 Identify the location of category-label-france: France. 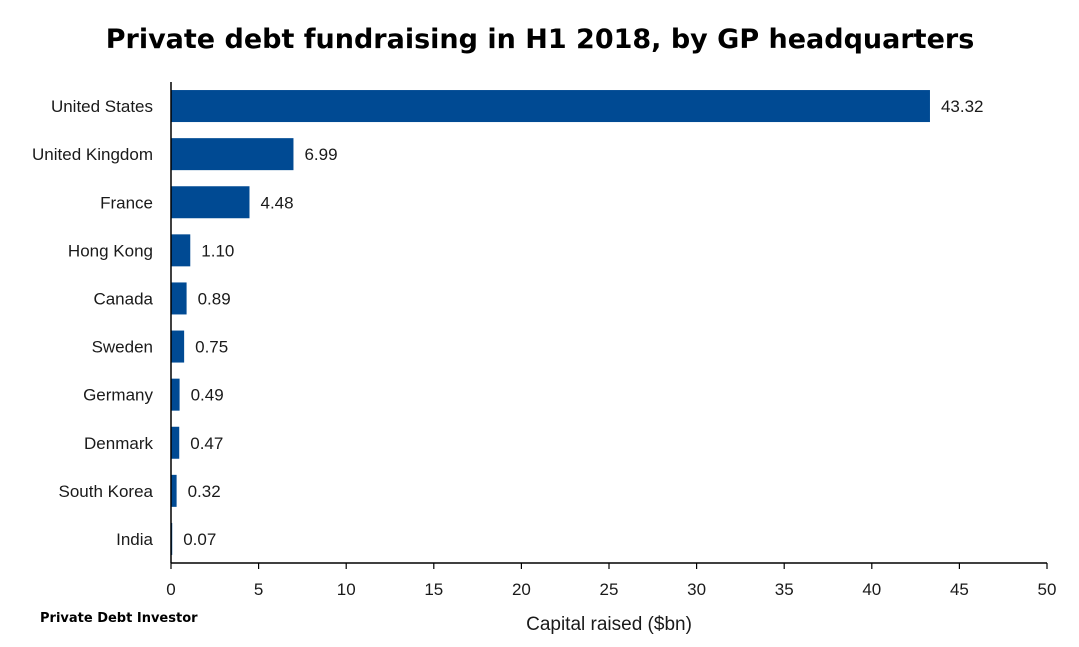
(126, 202).